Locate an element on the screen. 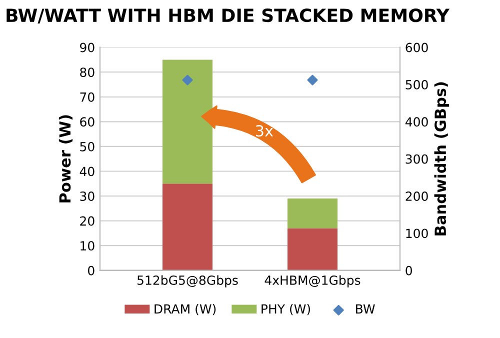 This screenshot has height=338, width=500. y-tick-label: 10 is located at coordinates (87, 246).